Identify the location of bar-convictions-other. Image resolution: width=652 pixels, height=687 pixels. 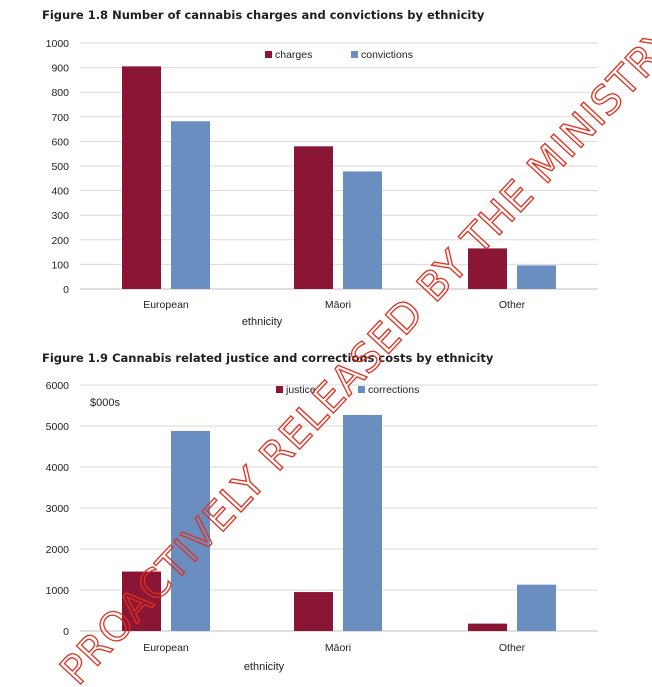
(536, 277).